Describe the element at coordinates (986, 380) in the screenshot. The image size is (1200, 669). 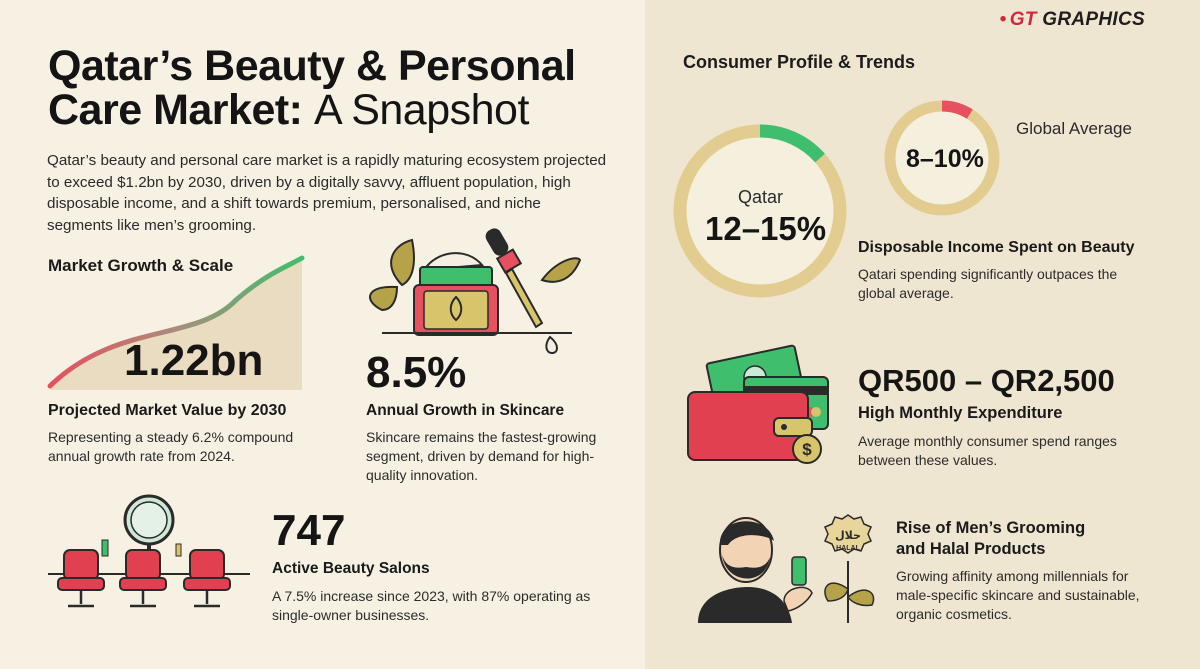
I see `spend-value: QR500 – QR2,500` at that location.